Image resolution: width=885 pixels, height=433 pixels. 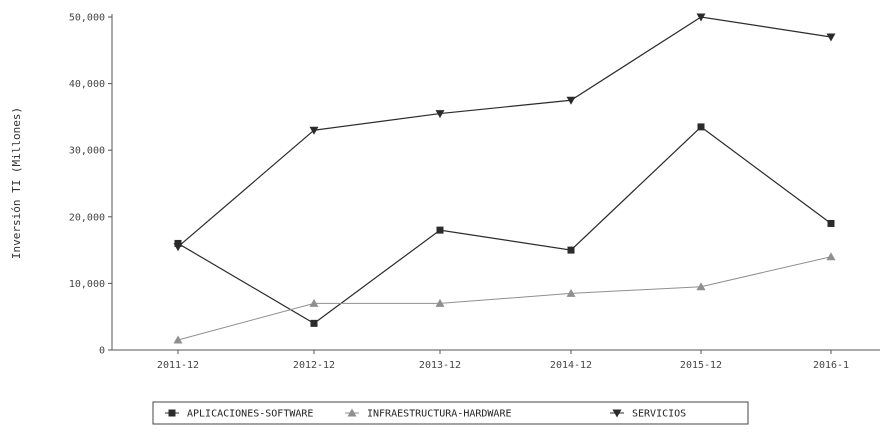 I want to click on y-tick-label: 50,000, so click(x=87, y=18).